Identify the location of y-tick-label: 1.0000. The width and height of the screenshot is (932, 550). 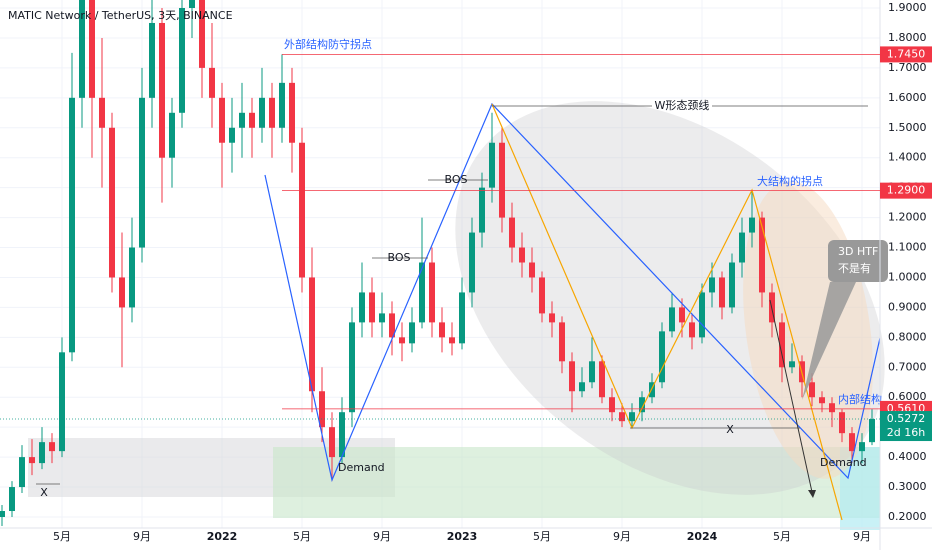
(907, 276).